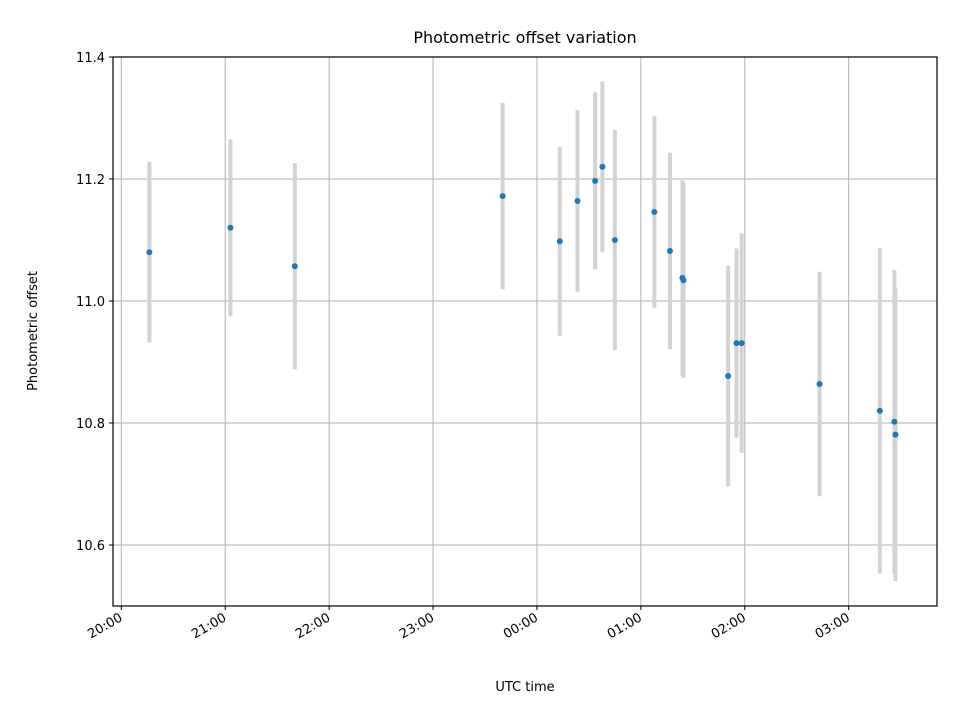  What do you see at coordinates (90, 58) in the screenshot?
I see `y-tick-label: 11.4` at bounding box center [90, 58].